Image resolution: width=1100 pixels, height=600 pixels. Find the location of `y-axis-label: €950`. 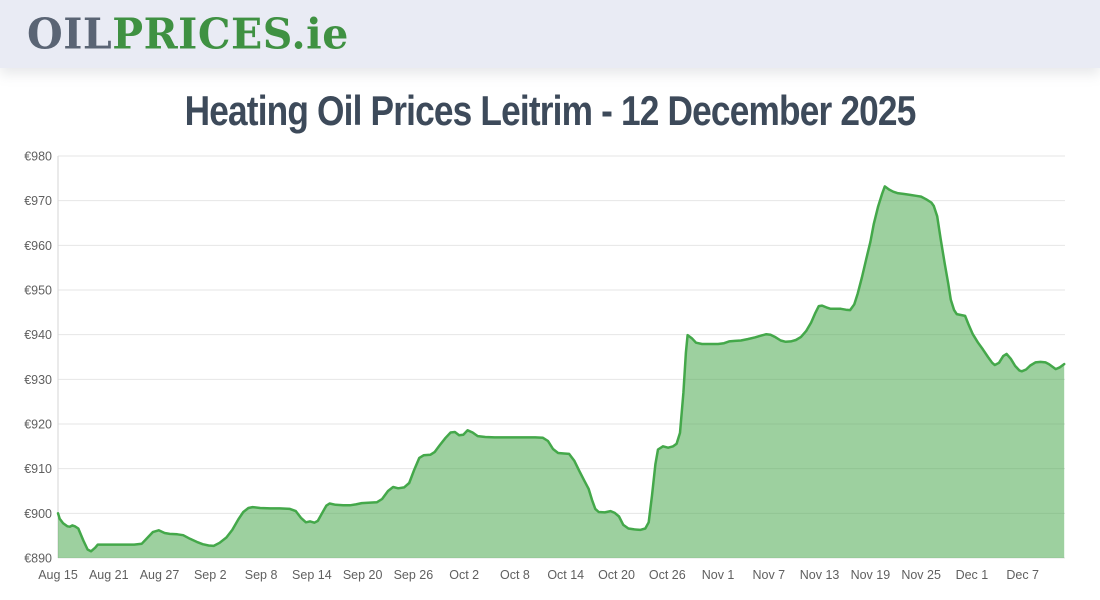

y-axis-label: €950 is located at coordinates (38, 291).